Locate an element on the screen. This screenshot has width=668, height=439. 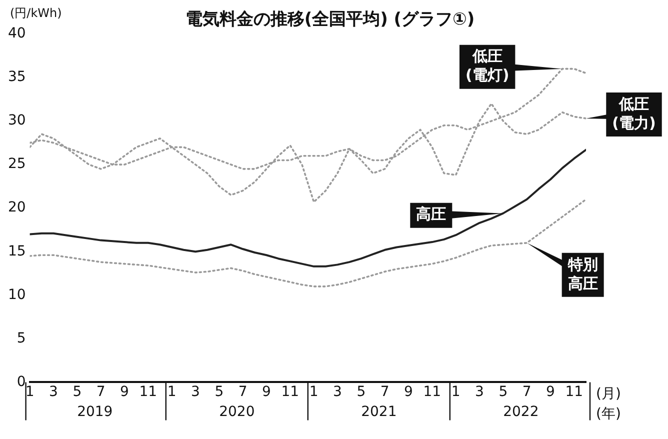
y-tick-label: 40 is located at coordinates (17, 34).